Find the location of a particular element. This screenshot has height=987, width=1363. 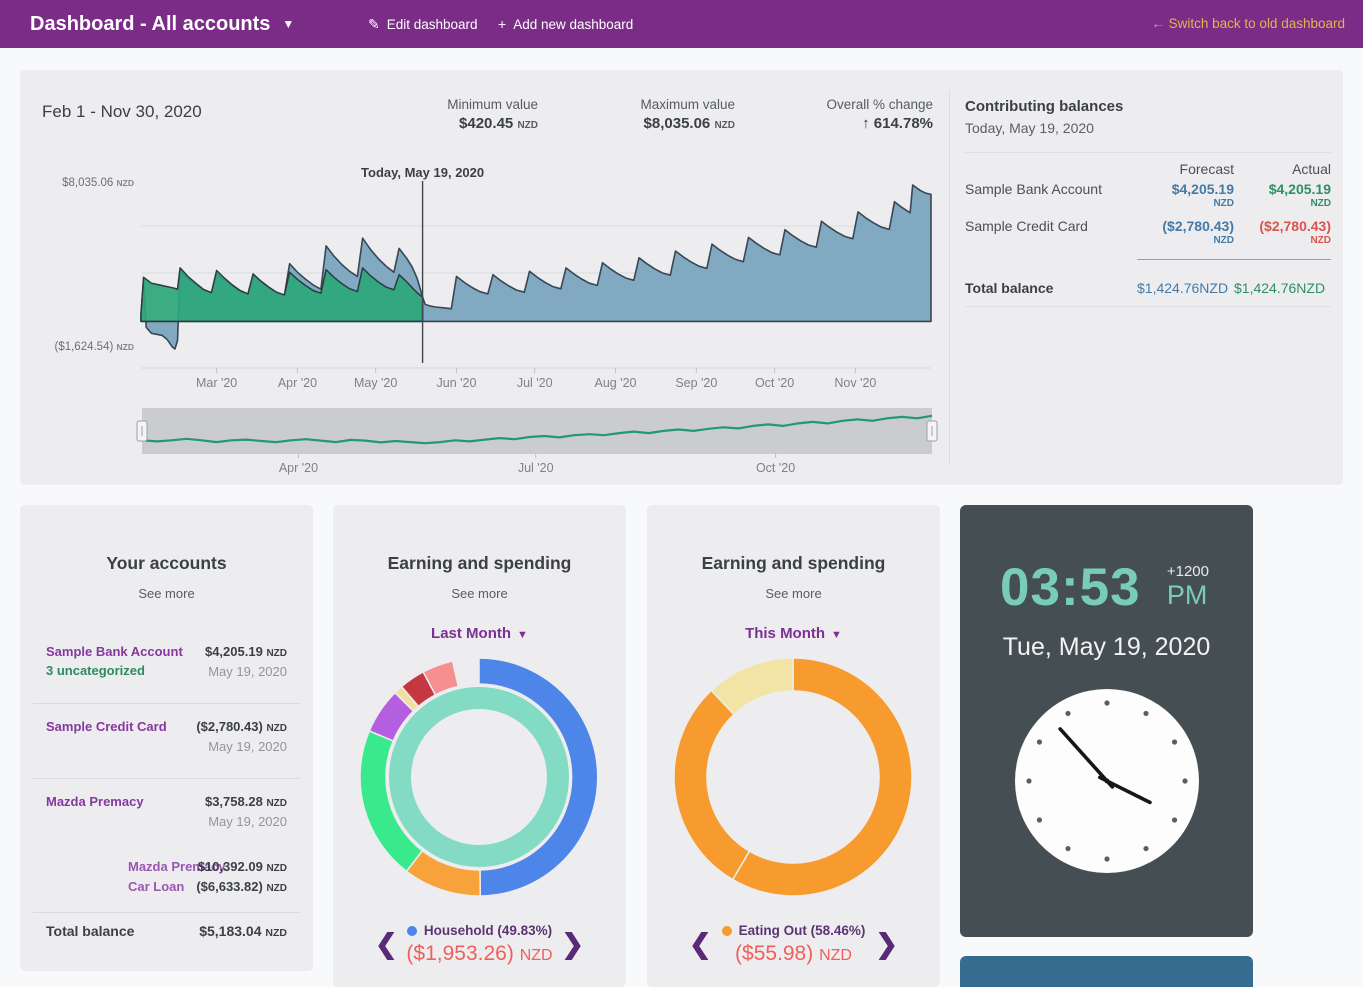

add-dashboard-label: Add new dashboard is located at coordinates (573, 24).